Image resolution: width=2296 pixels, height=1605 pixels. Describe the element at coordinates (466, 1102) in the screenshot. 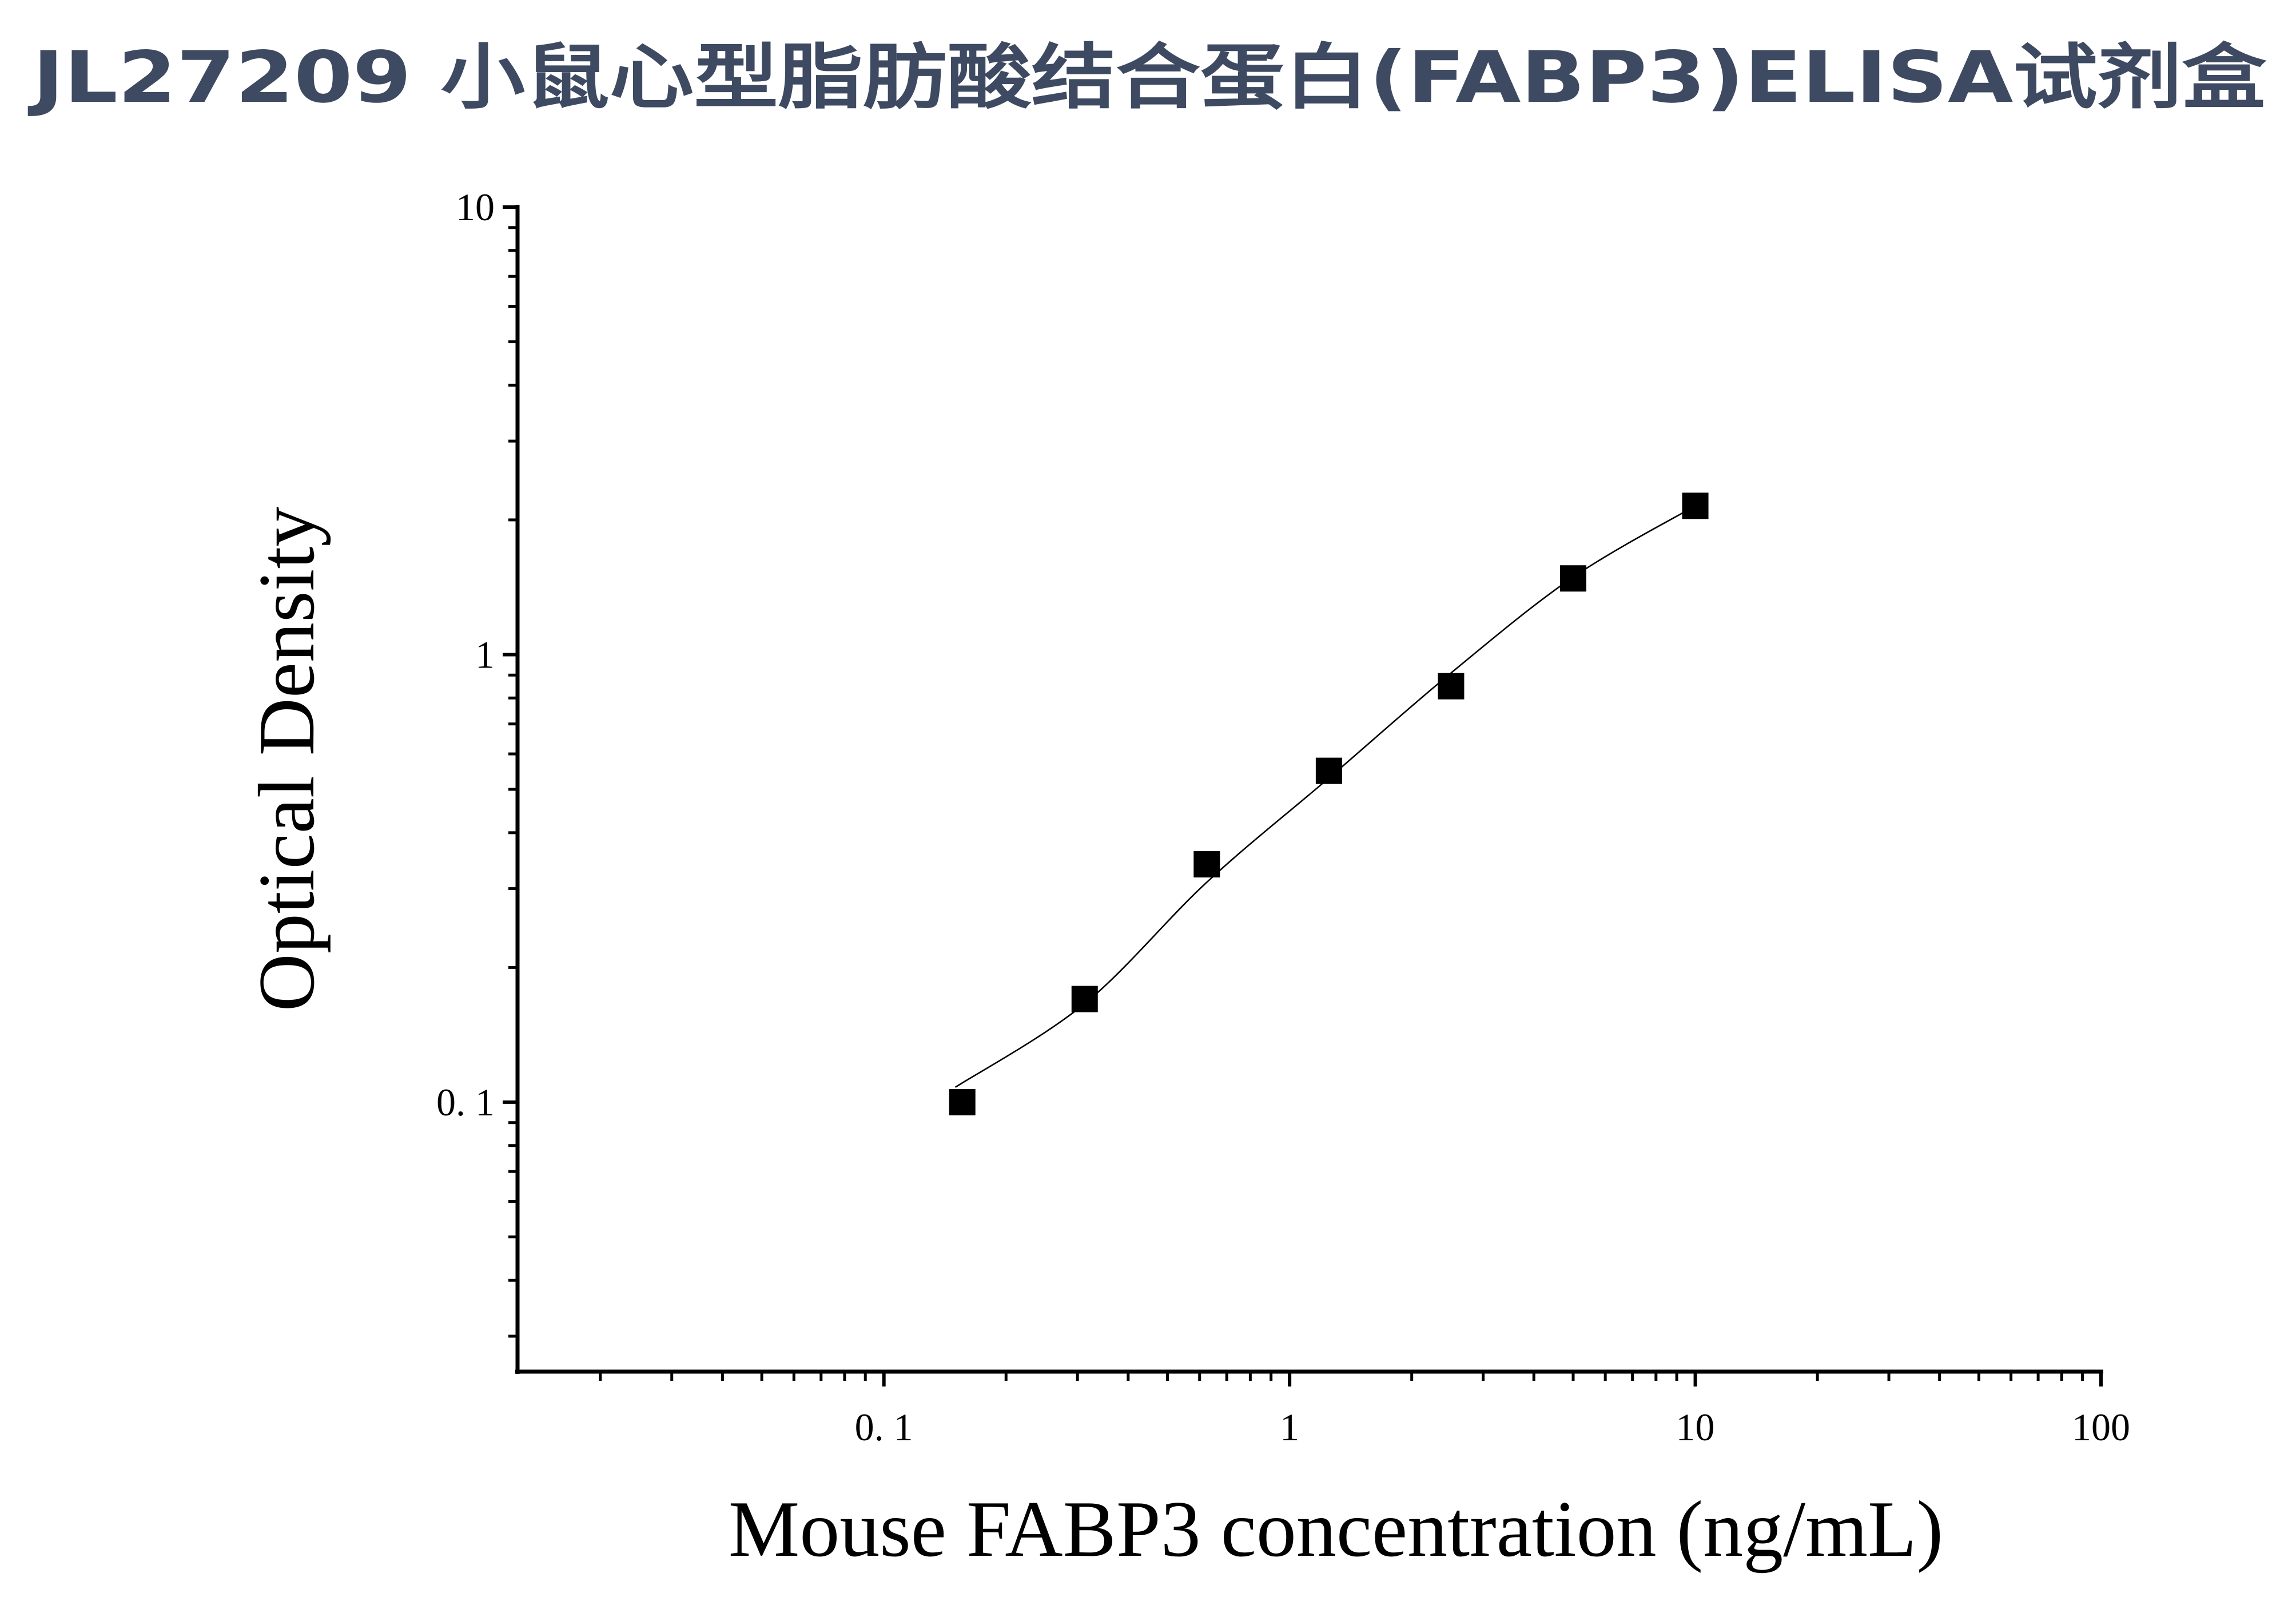

I see `y-tick-label: 0. 1` at that location.